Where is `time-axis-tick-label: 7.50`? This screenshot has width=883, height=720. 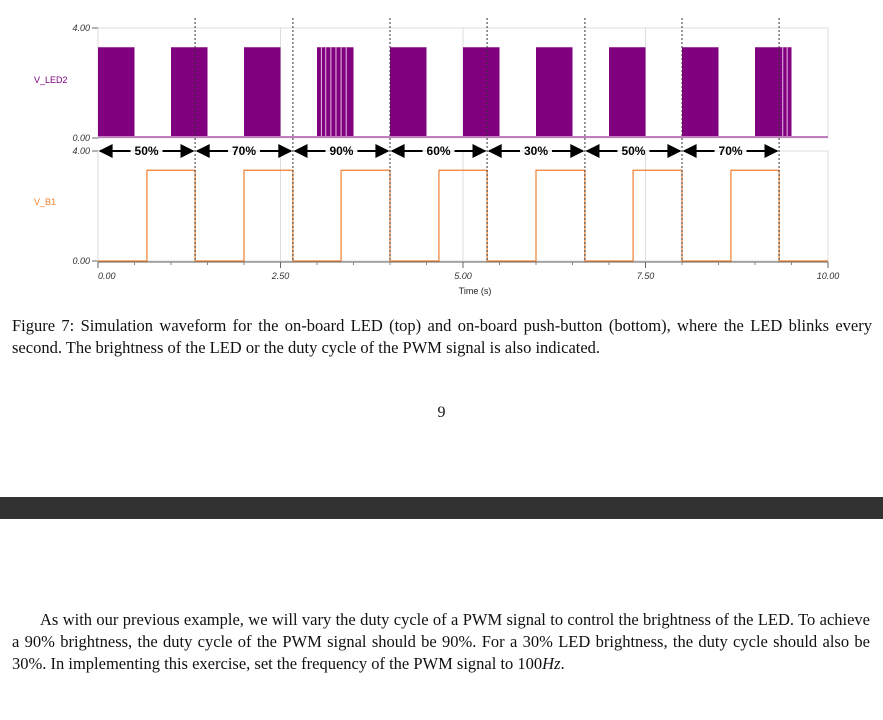
time-axis-tick-label: 7.50 is located at coordinates (646, 276).